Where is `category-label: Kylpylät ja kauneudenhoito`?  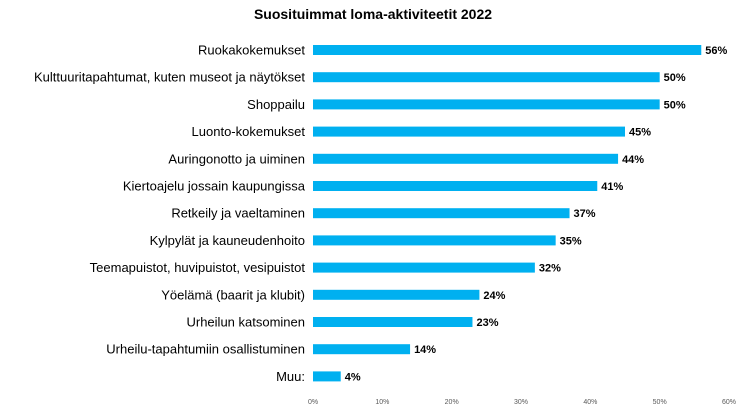 category-label: Kylpylät ja kauneudenhoito is located at coordinates (227, 240).